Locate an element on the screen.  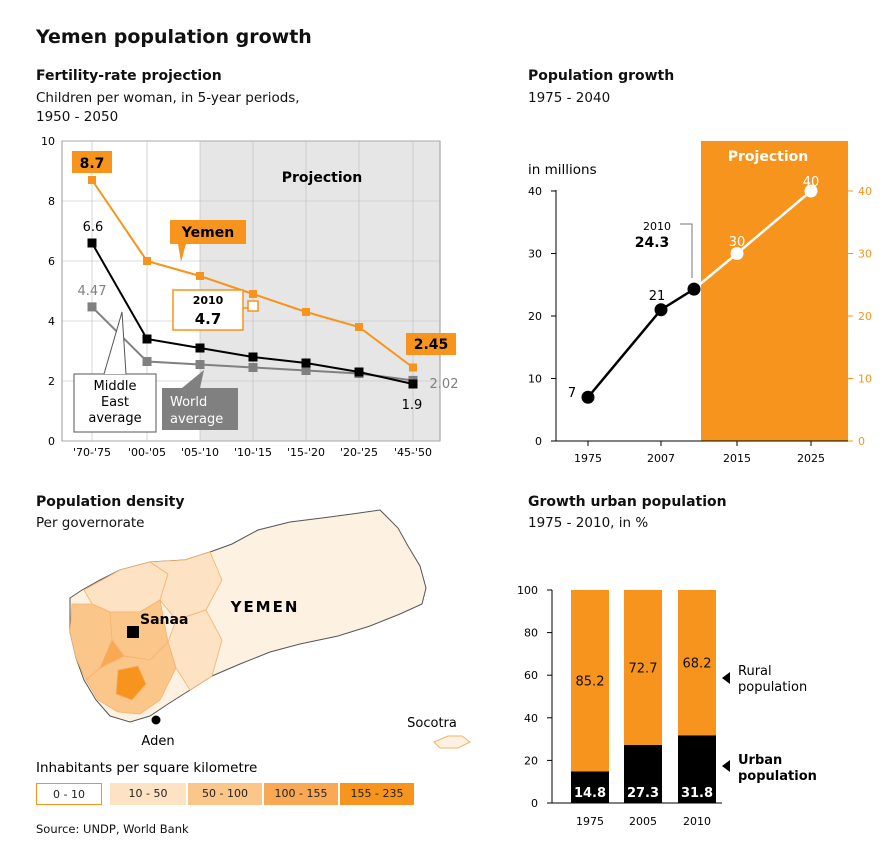
rural-label-2: population is located at coordinates (772, 687).